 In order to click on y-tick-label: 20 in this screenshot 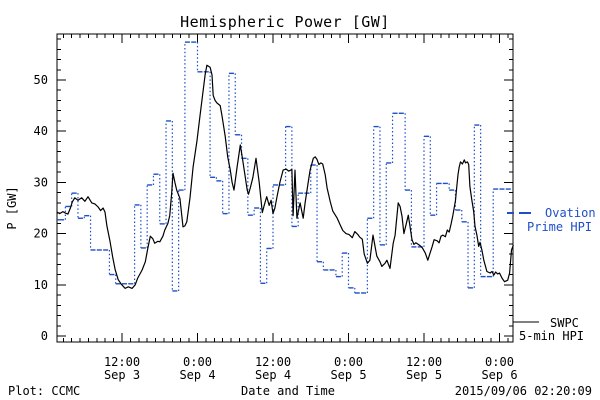, I will do `click(41, 234)`.